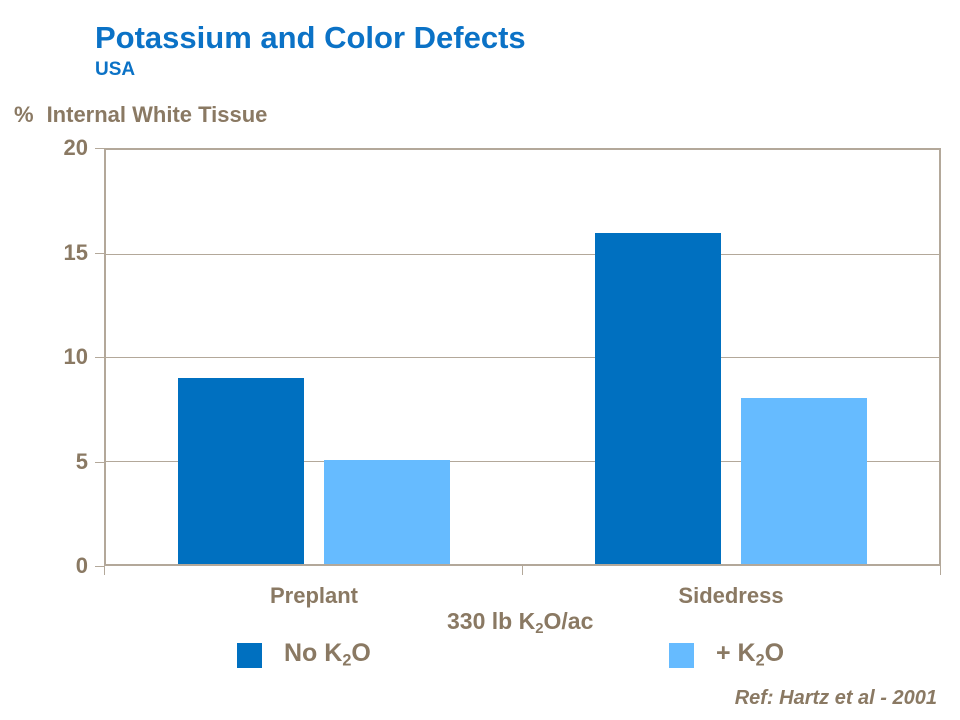 The height and width of the screenshot is (720, 960). Describe the element at coordinates (731, 595) in the screenshot. I see `category-label-sidedress: Sidedress` at that location.